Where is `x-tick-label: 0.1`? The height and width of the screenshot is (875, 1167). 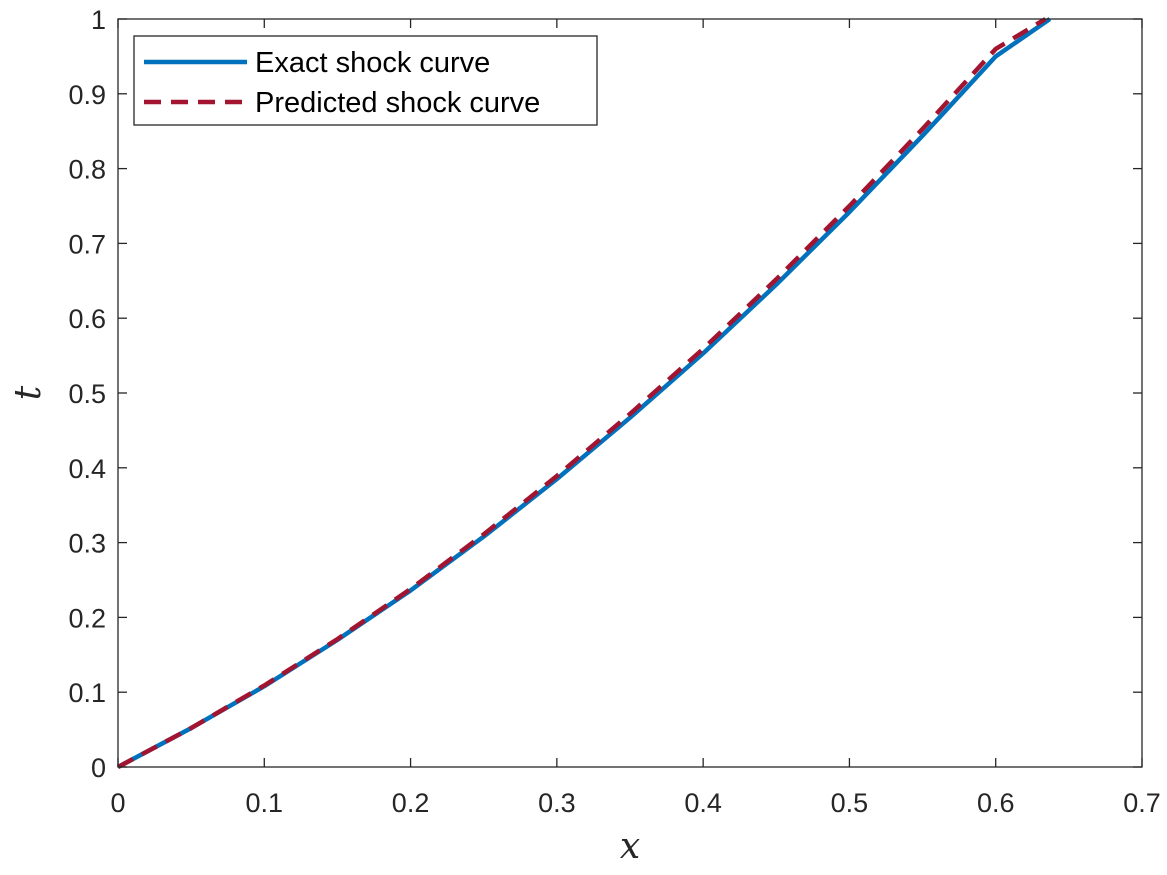
x-tick-label: 0.1 is located at coordinates (265, 803).